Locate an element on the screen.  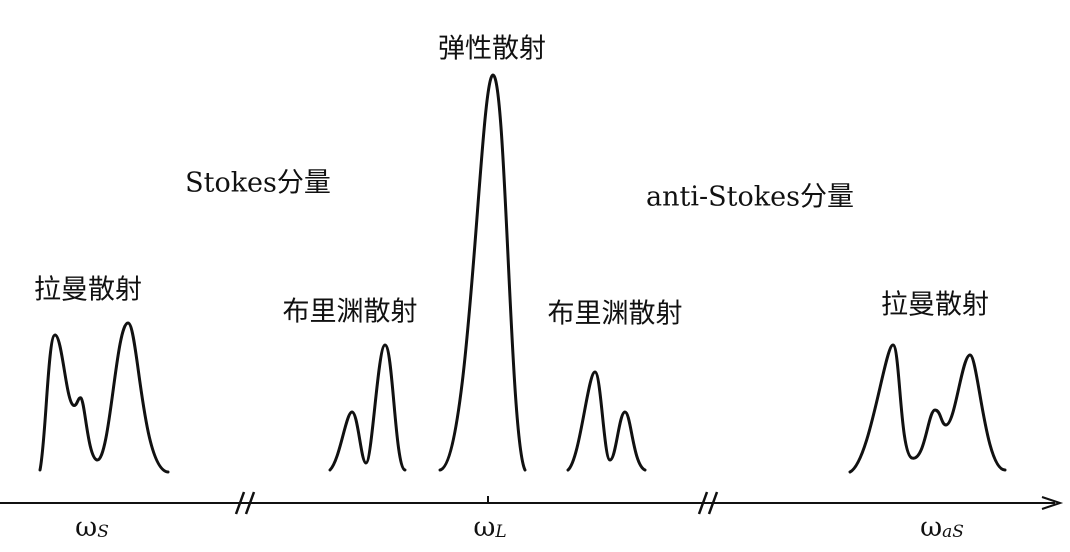
stokes-label: Stokes分量 is located at coordinates (258, 183).